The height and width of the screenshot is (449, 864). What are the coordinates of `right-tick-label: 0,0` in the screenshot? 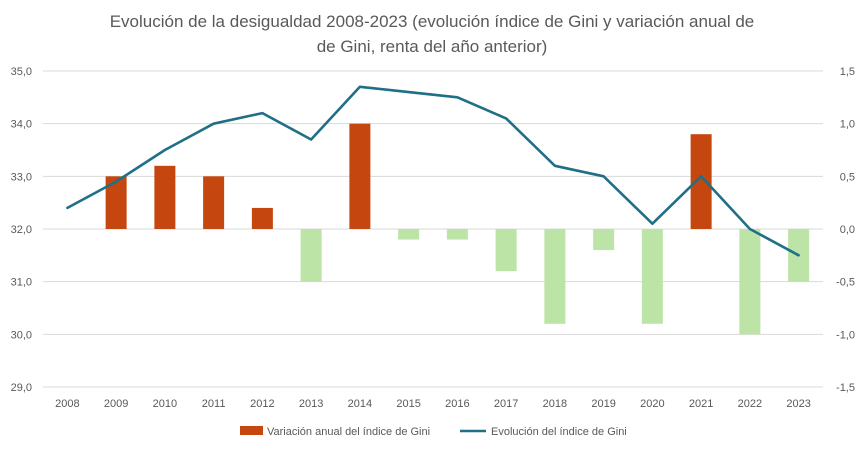 It's located at (847, 230).